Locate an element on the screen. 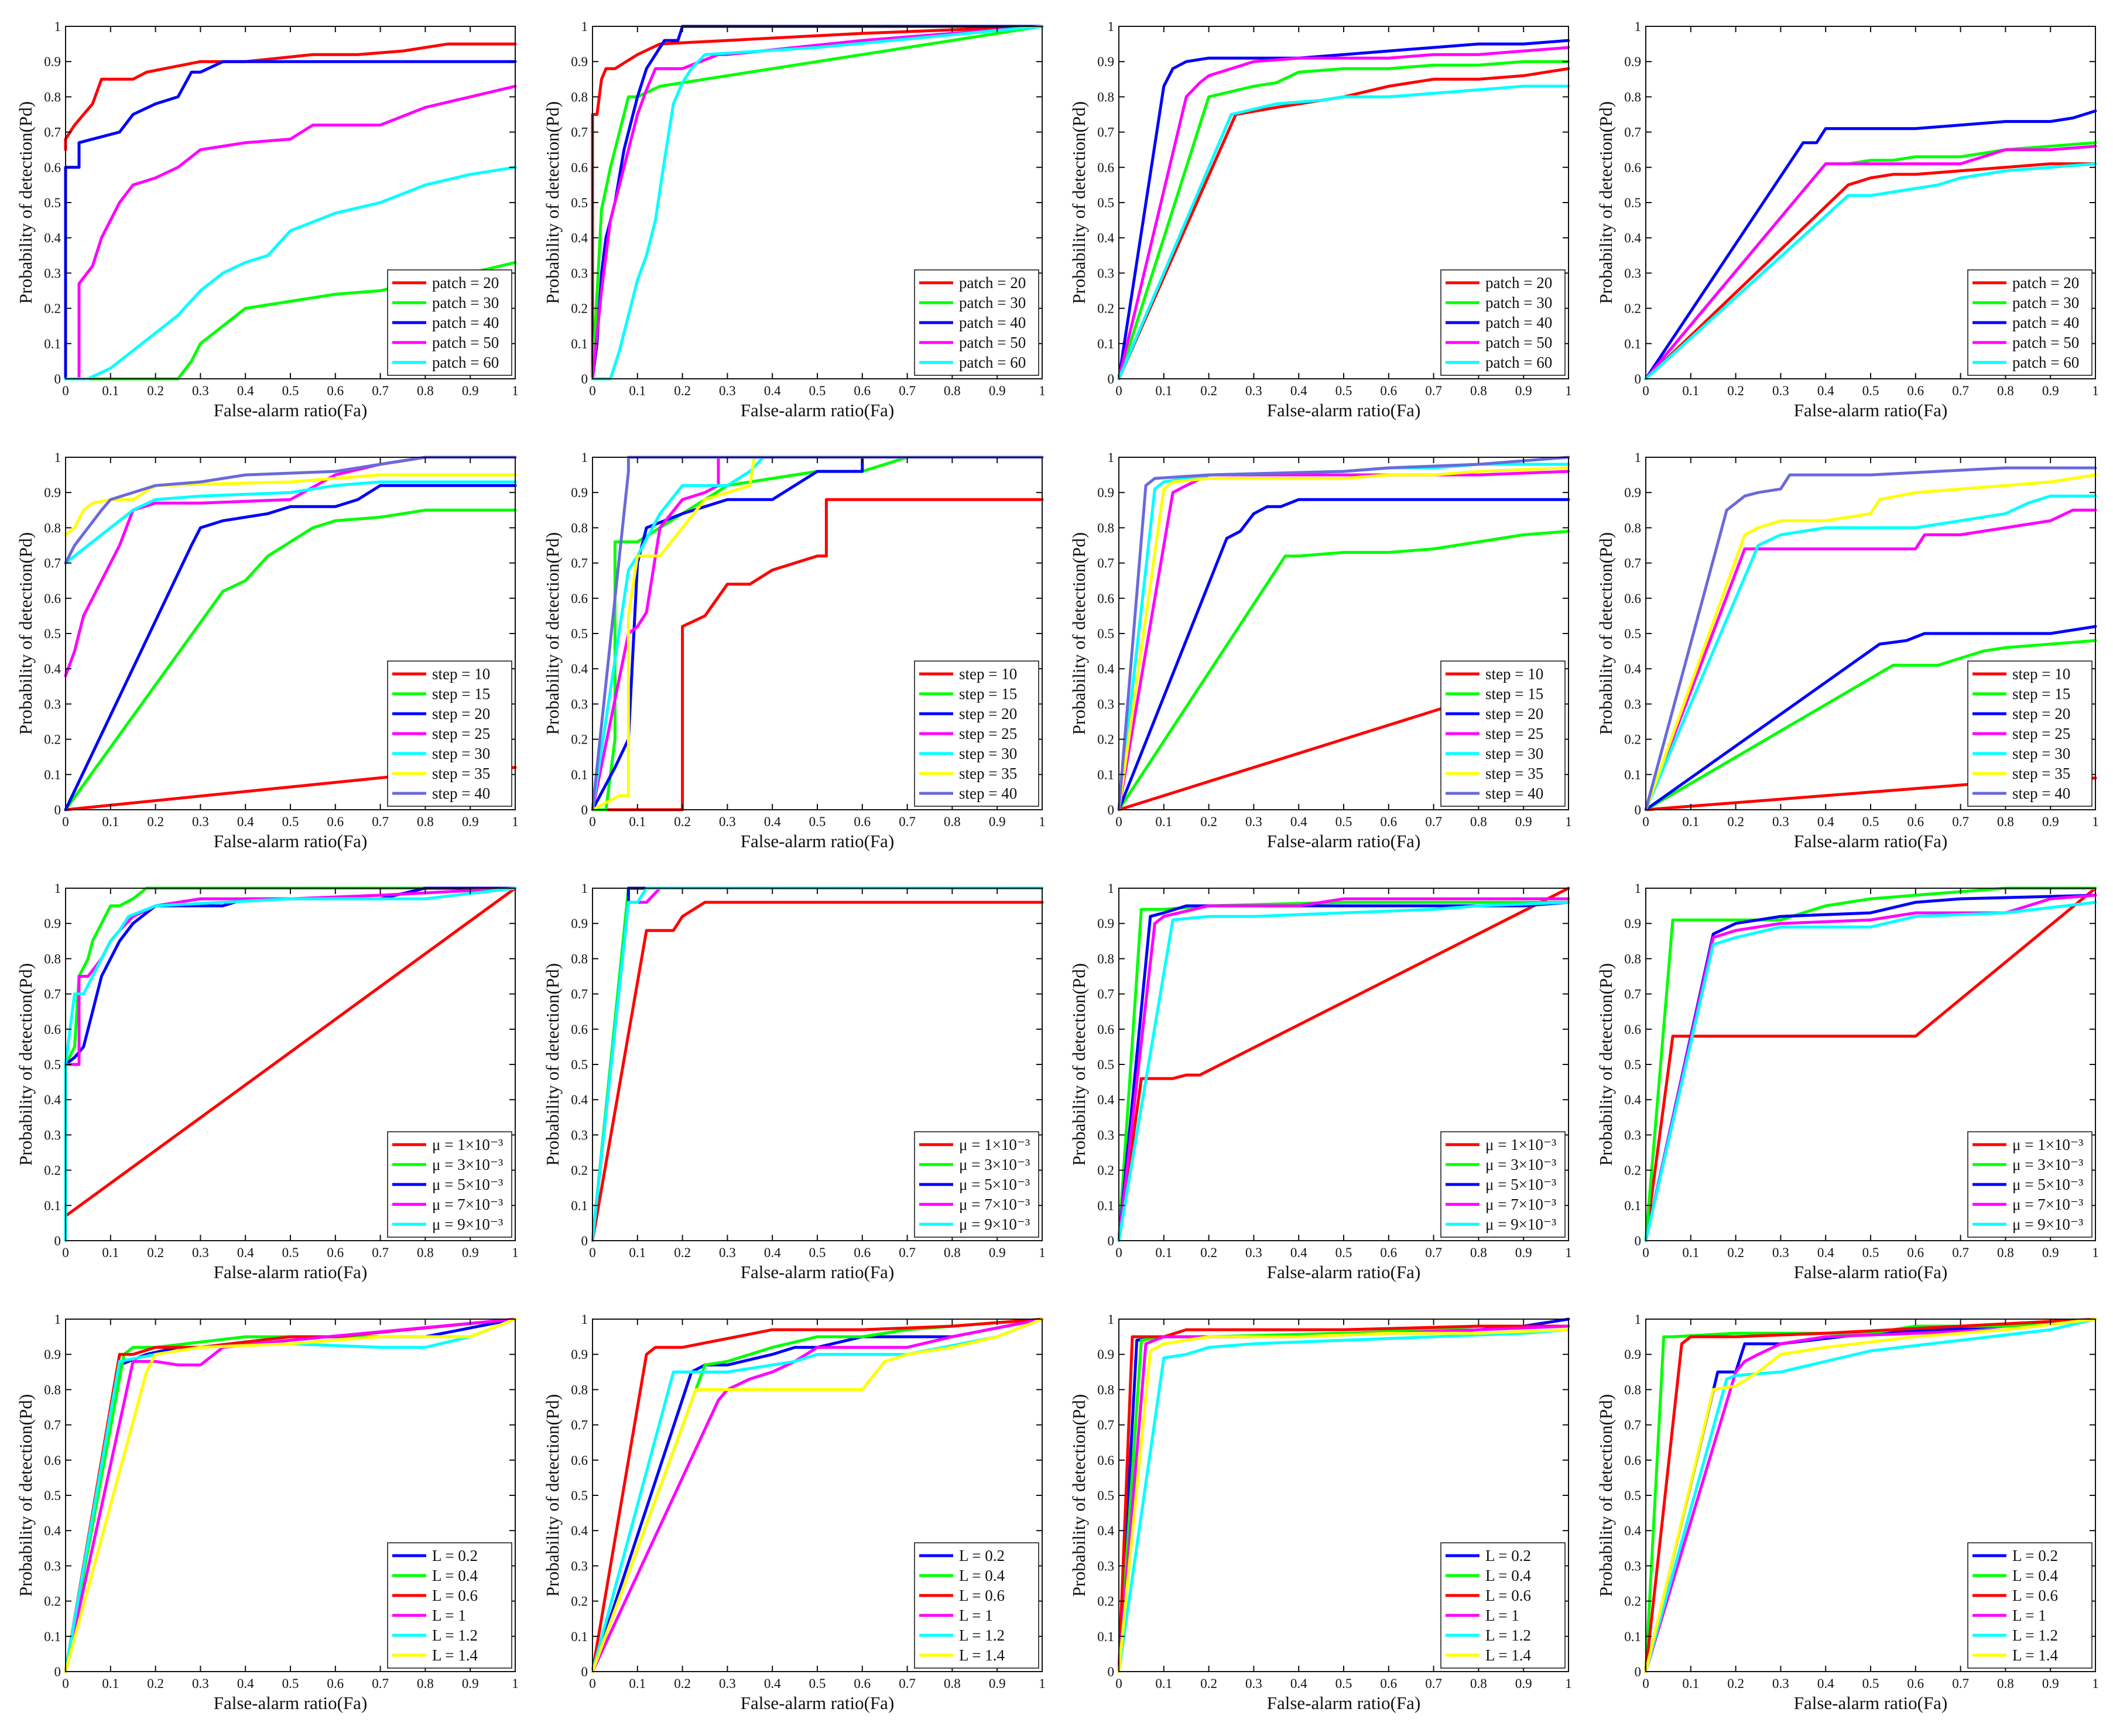  legend-label: patch = 20 is located at coordinates (466, 283).